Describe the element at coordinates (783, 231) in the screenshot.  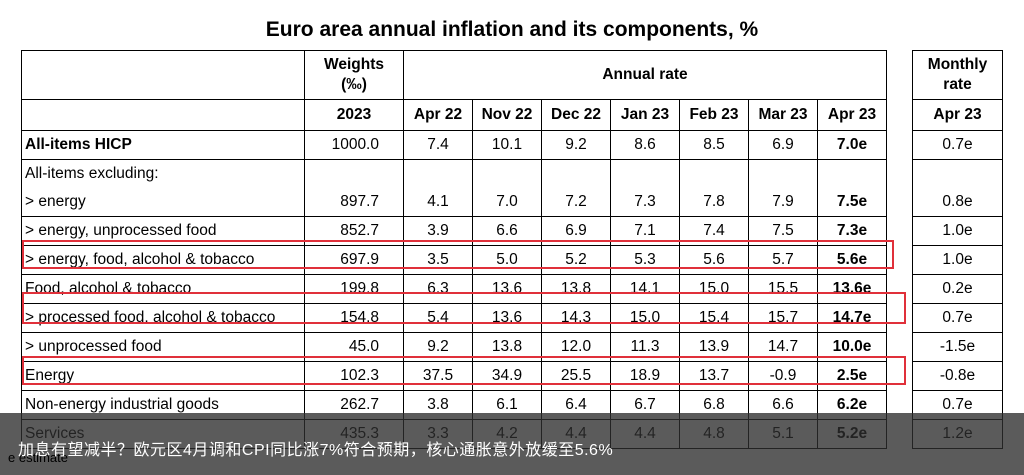
I see `annual-rate-cell: 7.5` at that location.